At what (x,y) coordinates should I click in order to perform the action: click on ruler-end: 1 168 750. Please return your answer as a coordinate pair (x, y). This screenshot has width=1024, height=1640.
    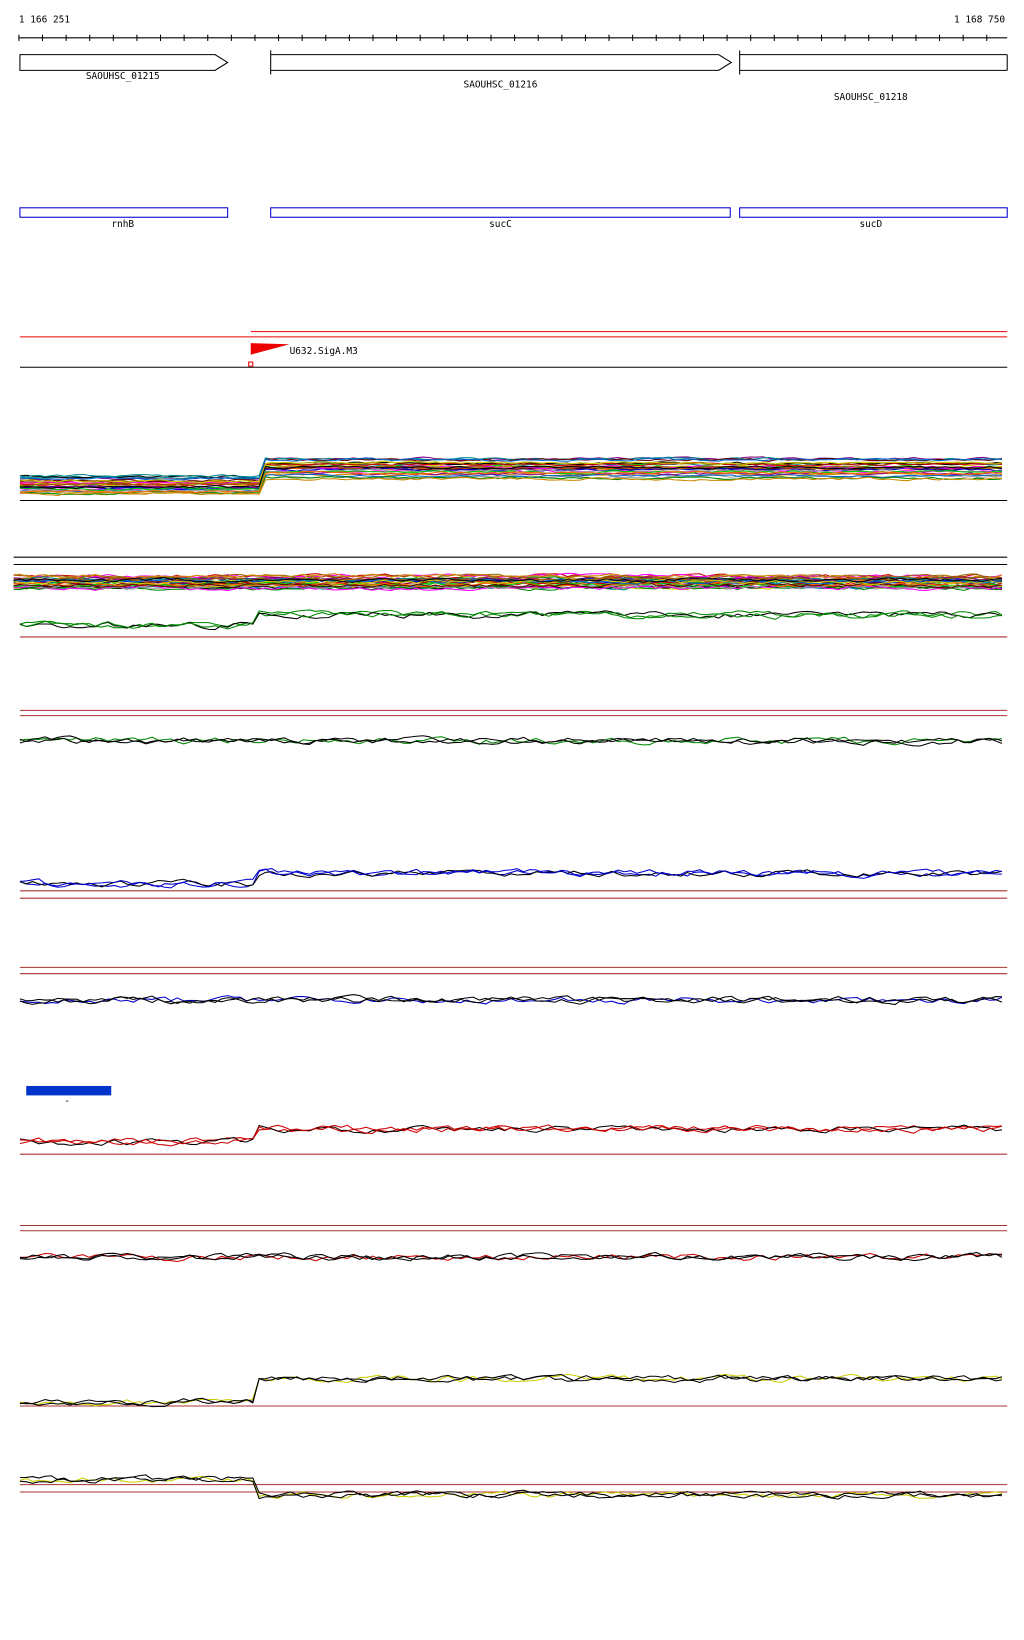
    Looking at the image, I should click on (979, 20).